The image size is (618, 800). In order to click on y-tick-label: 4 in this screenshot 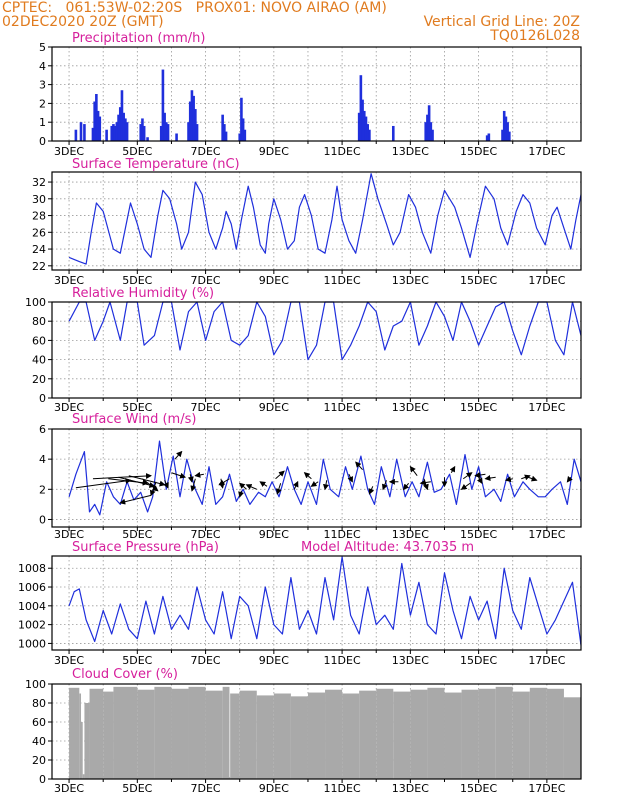, I will do `click(42, 459)`.